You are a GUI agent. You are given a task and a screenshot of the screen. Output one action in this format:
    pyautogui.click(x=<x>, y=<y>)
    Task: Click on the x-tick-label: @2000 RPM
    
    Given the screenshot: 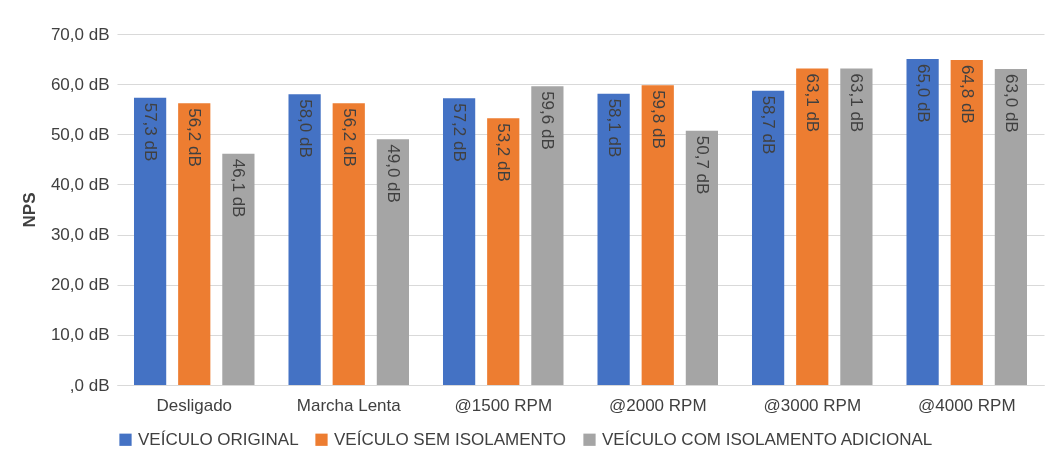 What is the action you would take?
    pyautogui.click(x=657, y=405)
    